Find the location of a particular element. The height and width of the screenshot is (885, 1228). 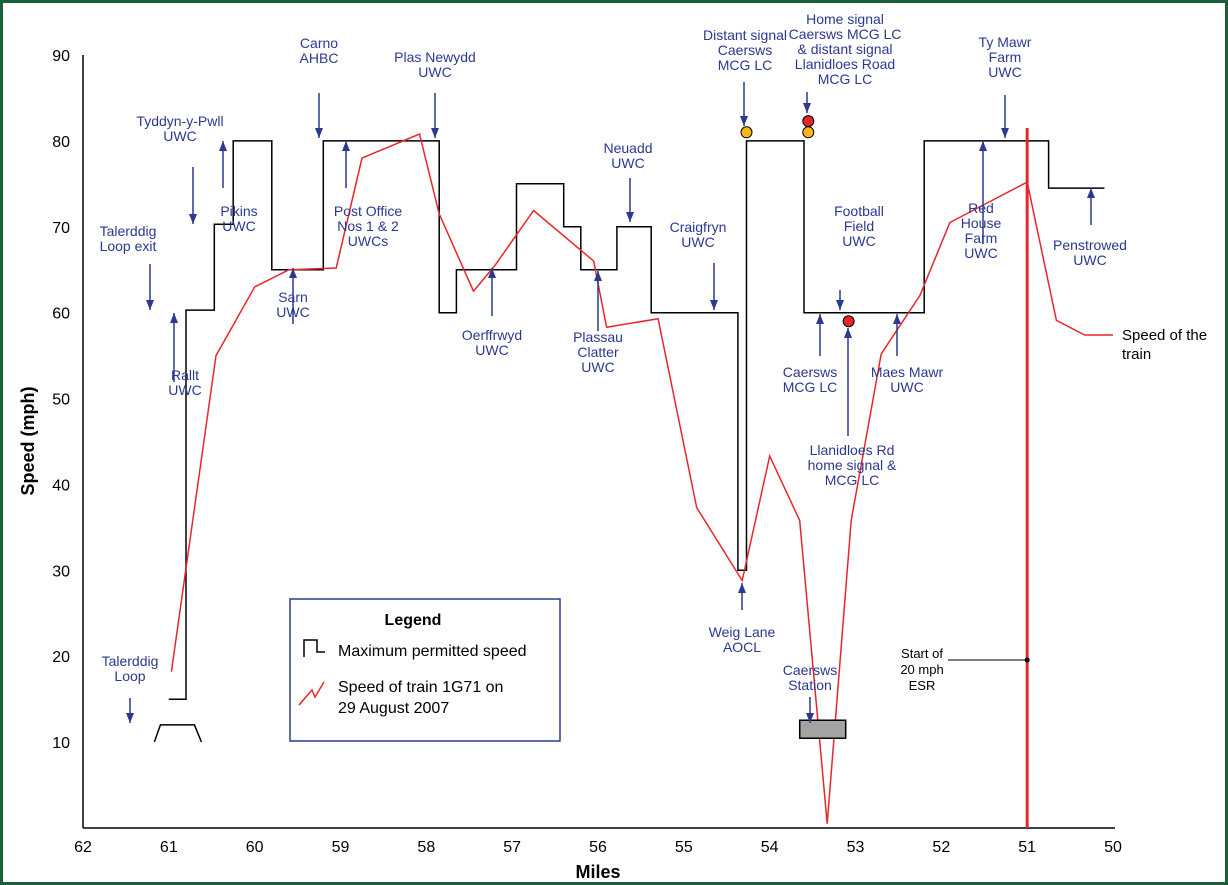

annotation-line: Talerddig is located at coordinates (130, 661).